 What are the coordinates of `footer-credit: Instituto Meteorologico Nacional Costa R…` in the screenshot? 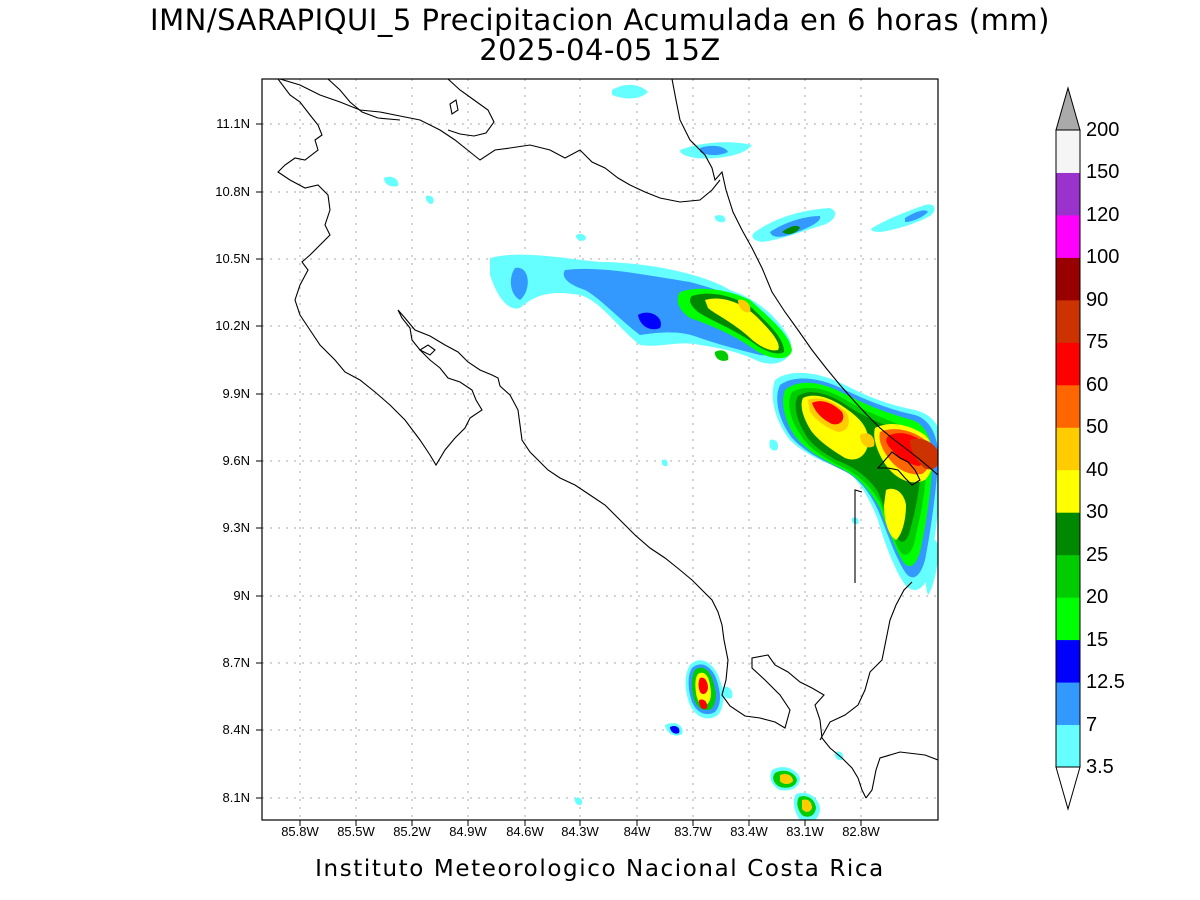 It's located at (600, 869).